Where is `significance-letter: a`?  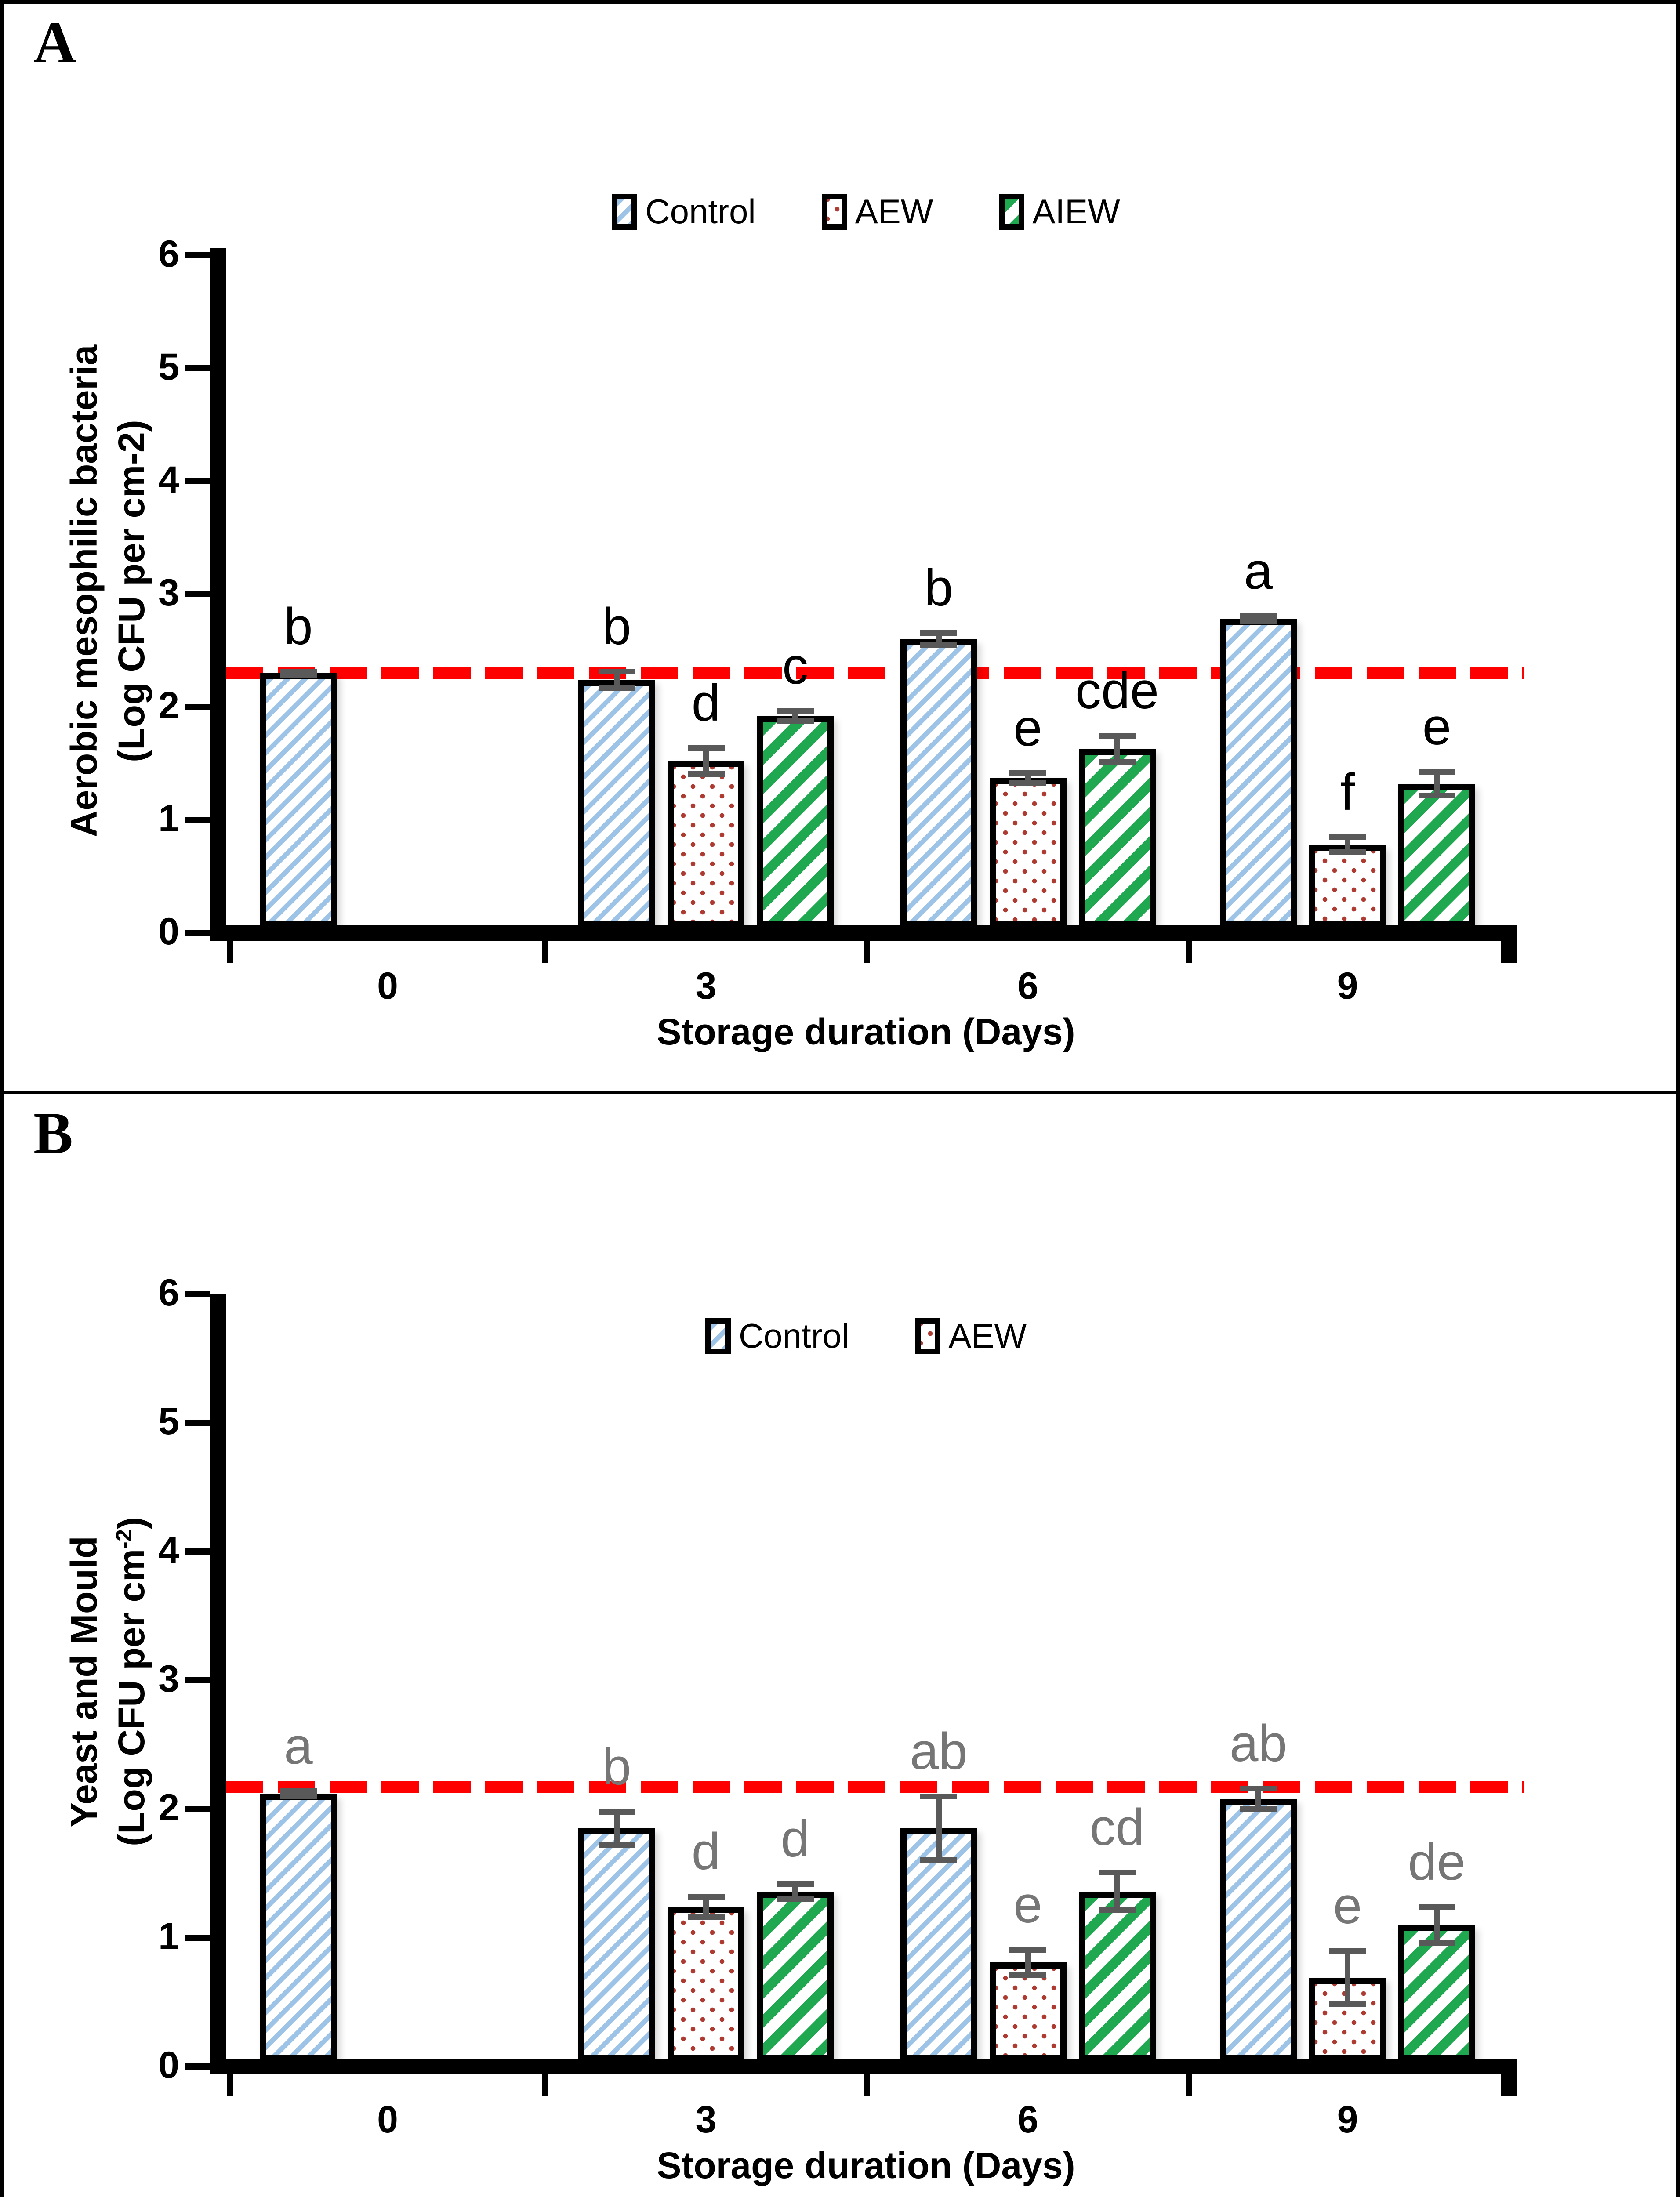
significance-letter: a is located at coordinates (1258, 571).